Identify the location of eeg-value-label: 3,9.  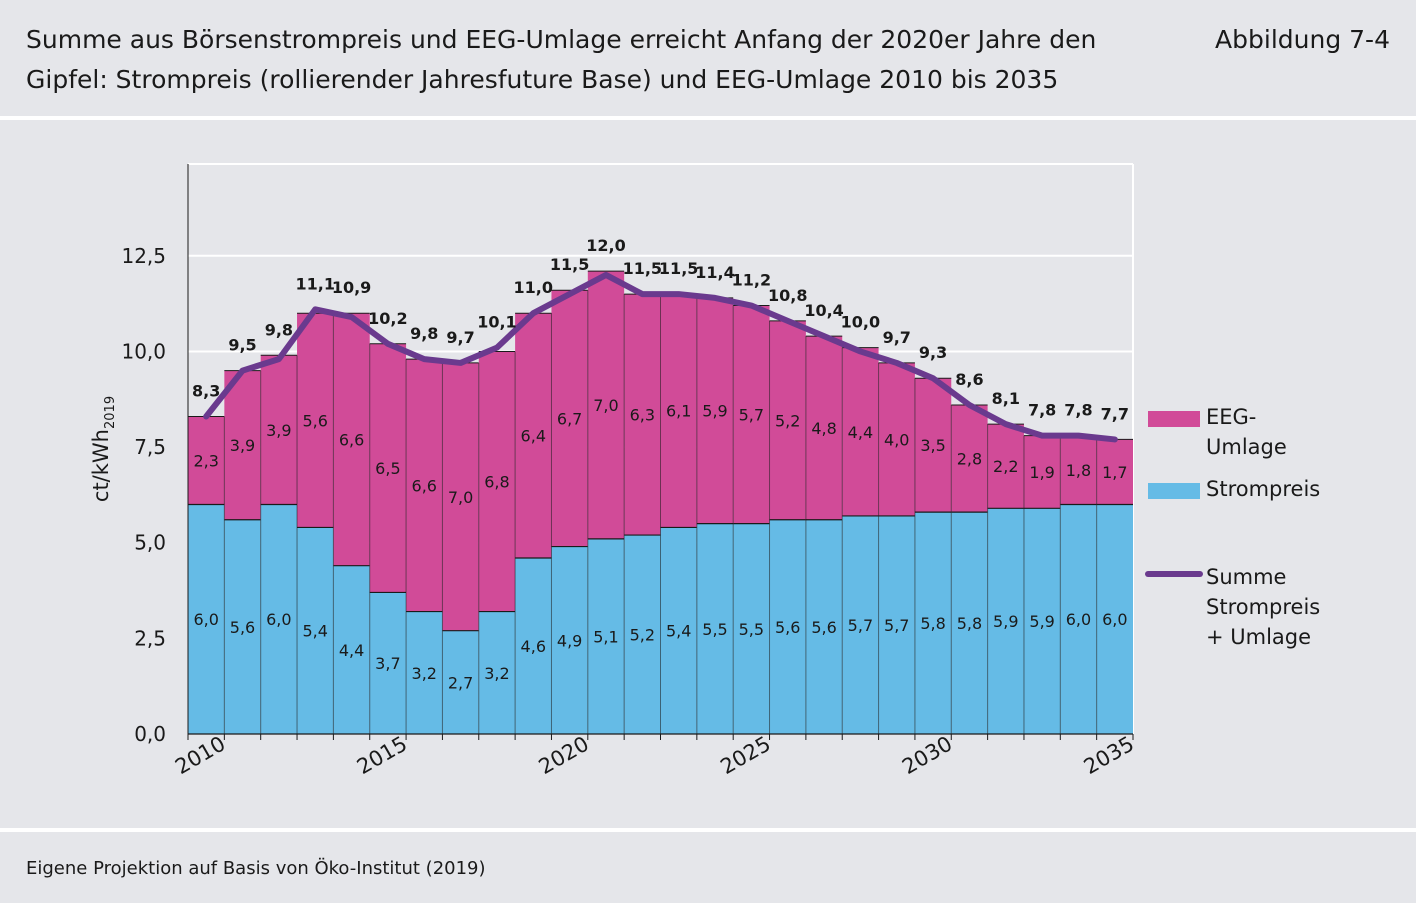
(278, 430).